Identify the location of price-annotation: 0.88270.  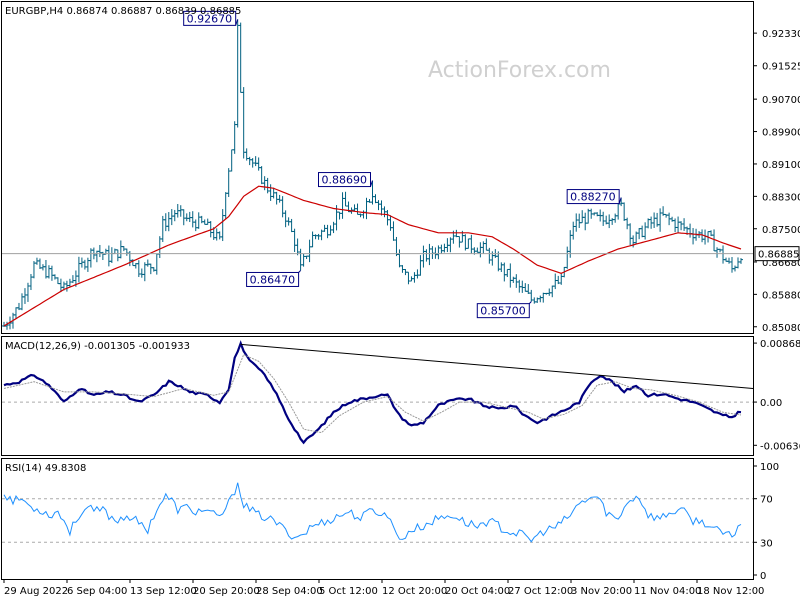
(594, 197).